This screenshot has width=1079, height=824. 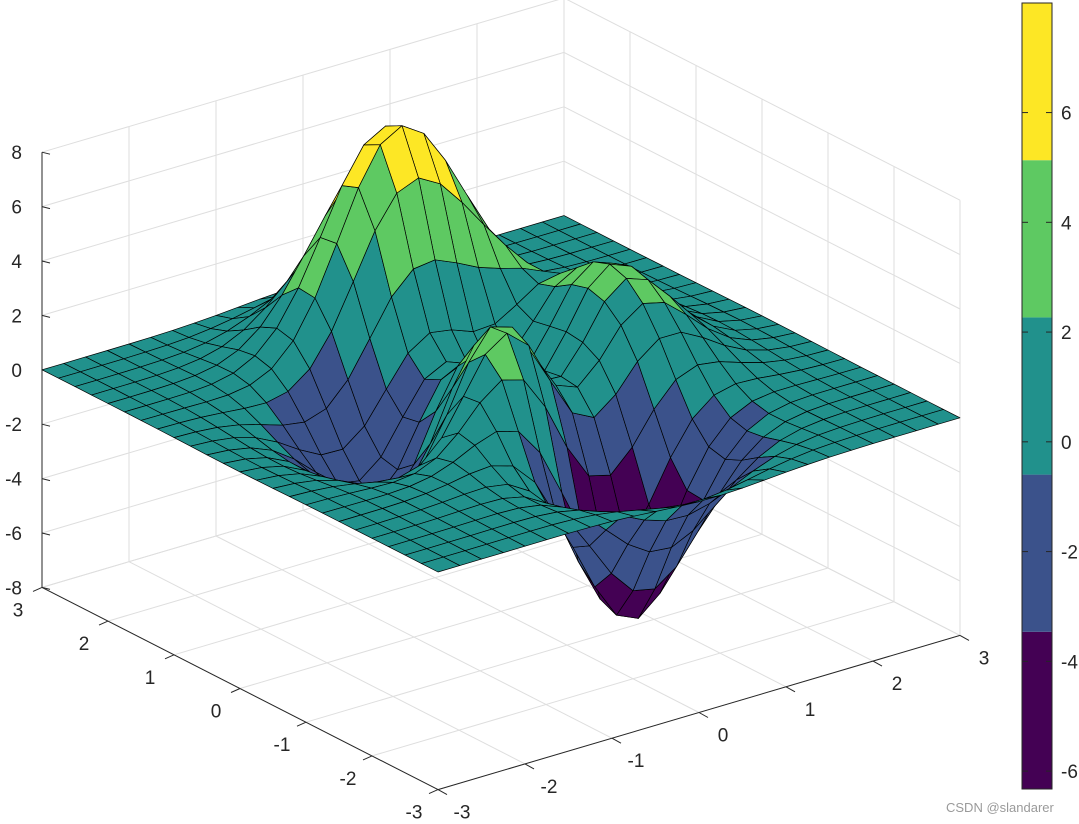 What do you see at coordinates (723, 736) in the screenshot?
I see `x-tick-label: 0` at bounding box center [723, 736].